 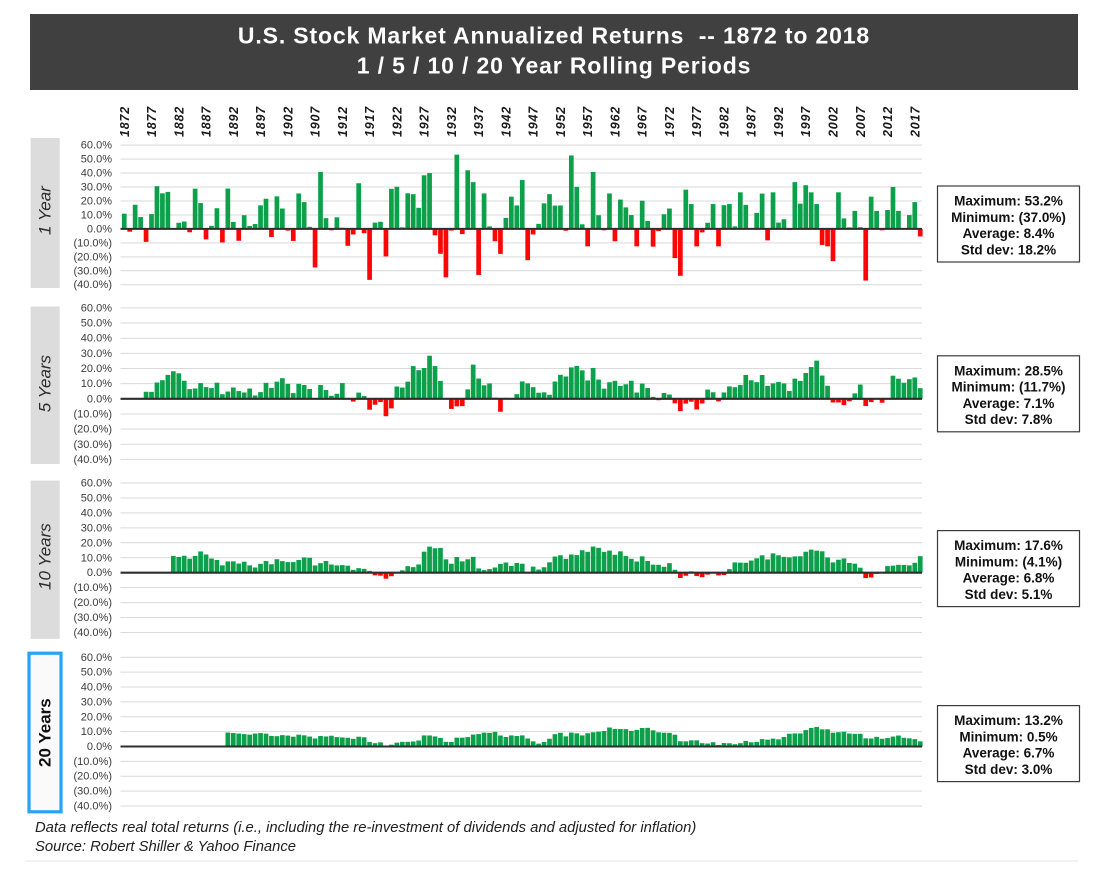 I want to click on svg-text: Std dev: 18.2%, so click(x=1008, y=249).